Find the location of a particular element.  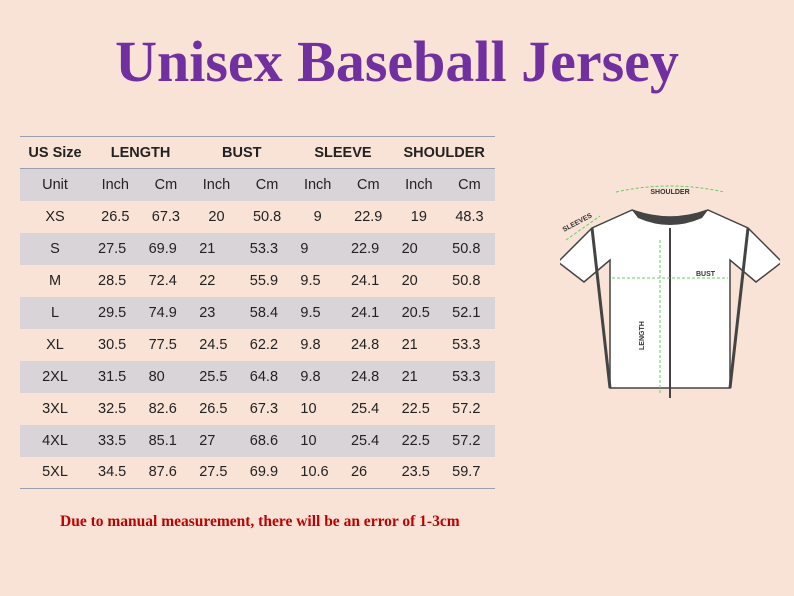

table-cell: M is located at coordinates (55, 280).